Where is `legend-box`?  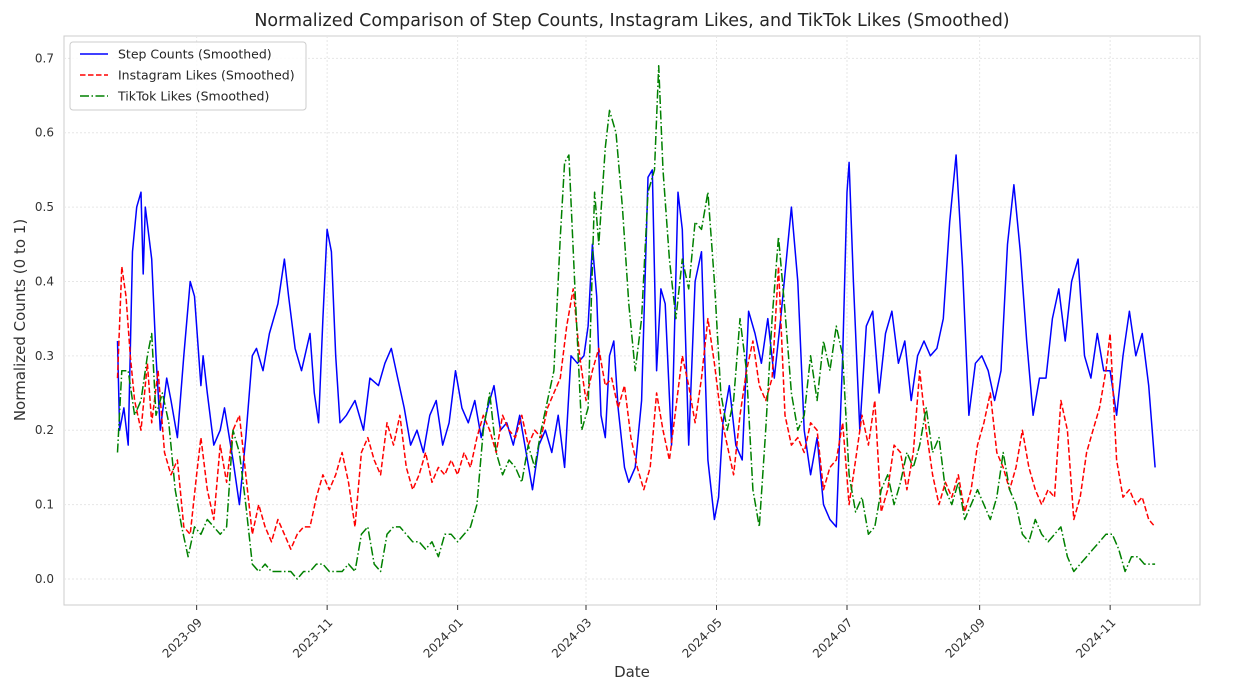 legend-box is located at coordinates (188, 76).